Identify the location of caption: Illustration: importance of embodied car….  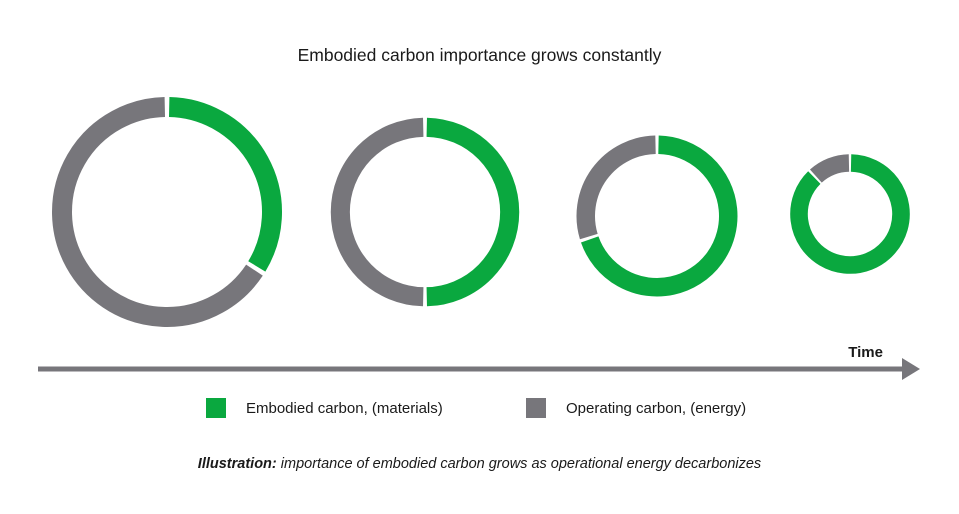
(479, 464).